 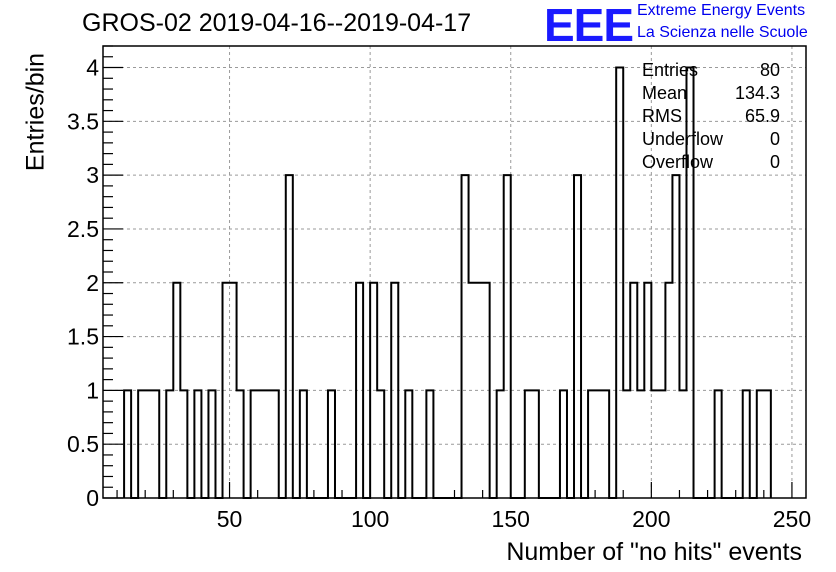 What do you see at coordinates (92, 175) in the screenshot?
I see `y-tick-label-6: 3` at bounding box center [92, 175].